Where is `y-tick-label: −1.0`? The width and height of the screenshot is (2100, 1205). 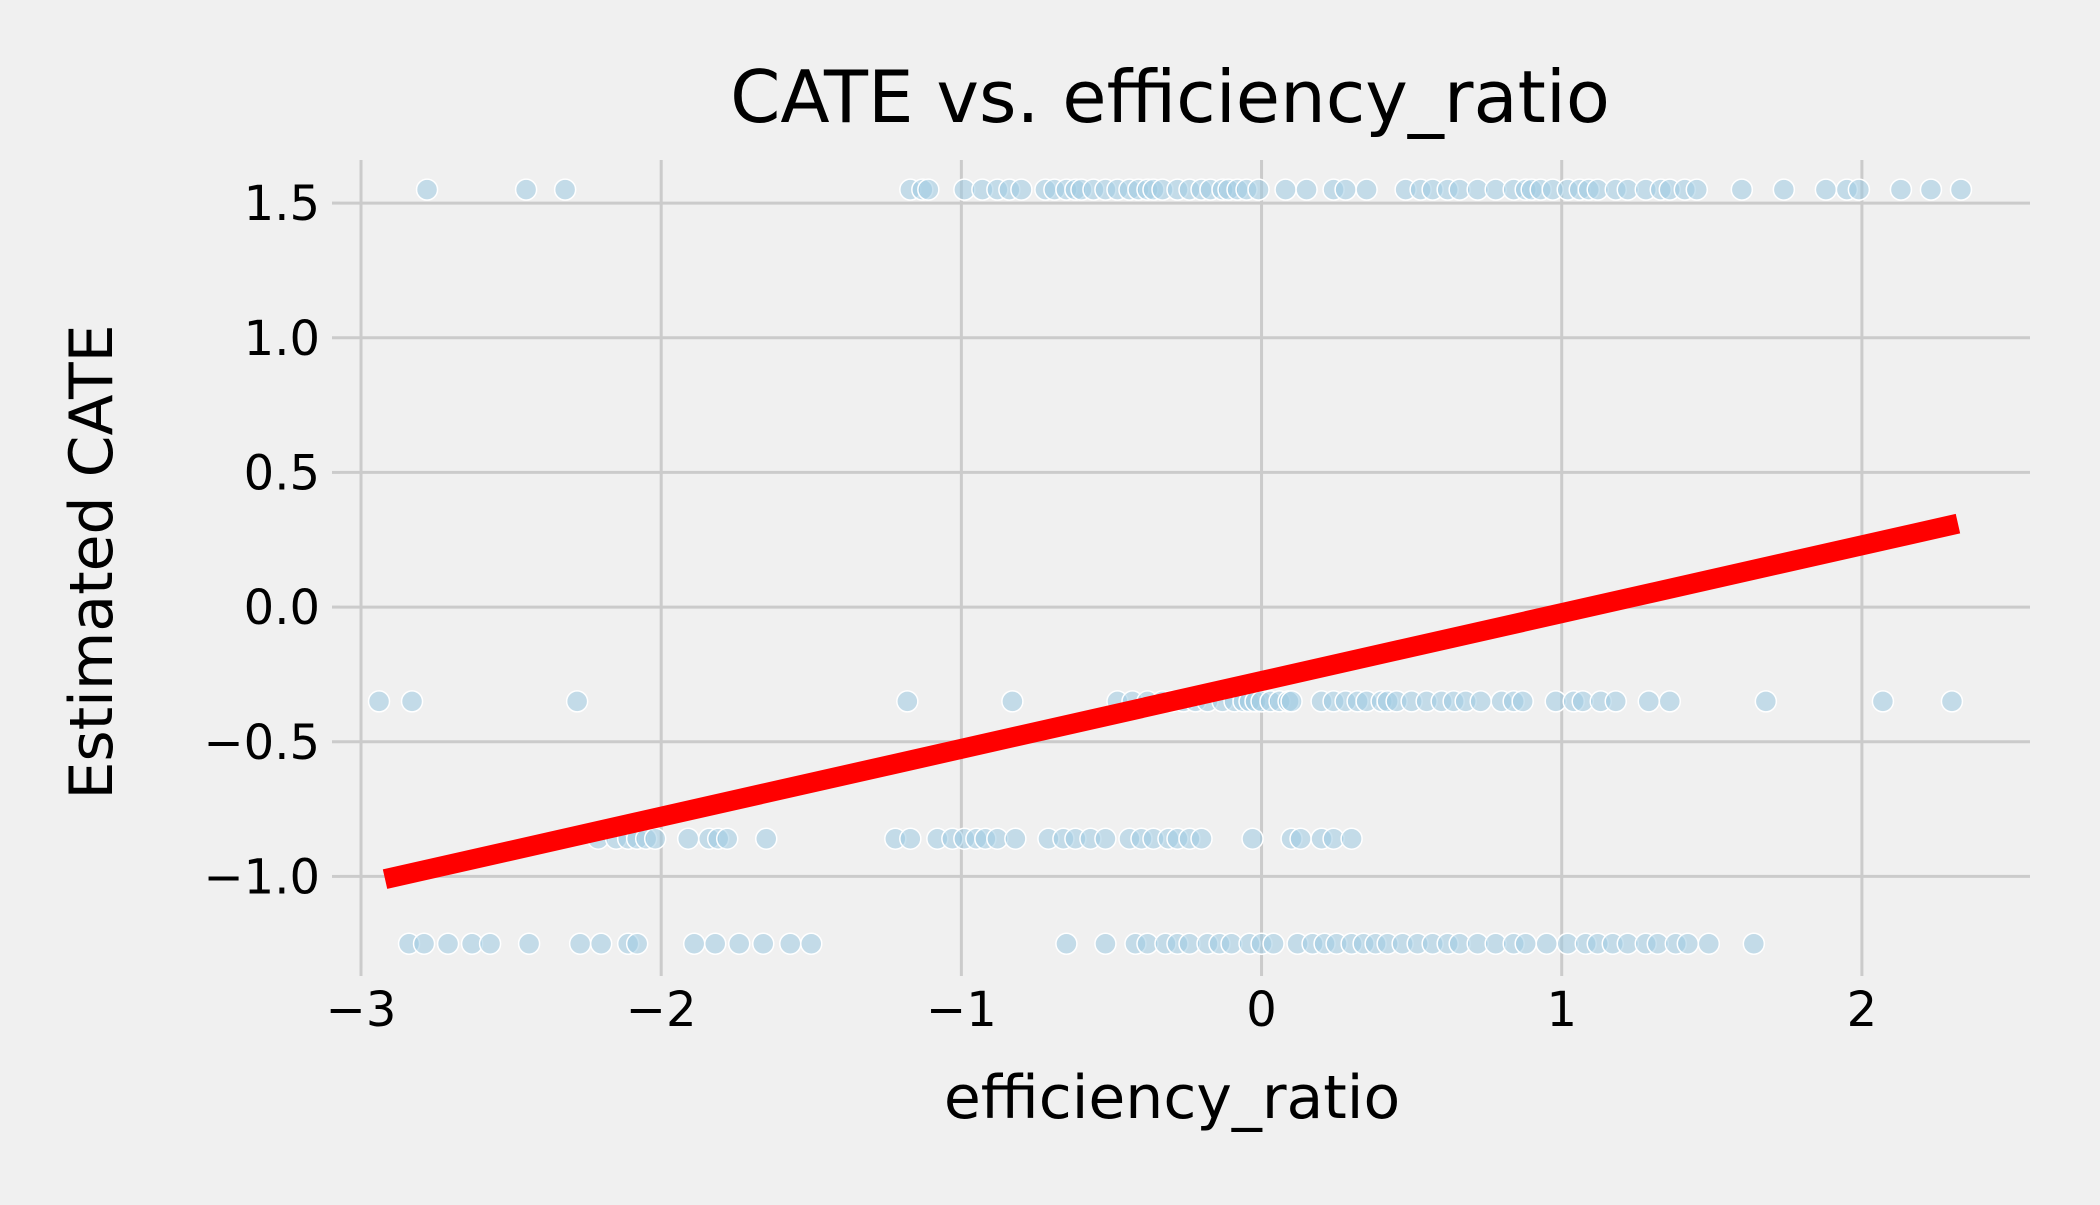
y-tick-label: −1.0 is located at coordinates (261, 877).